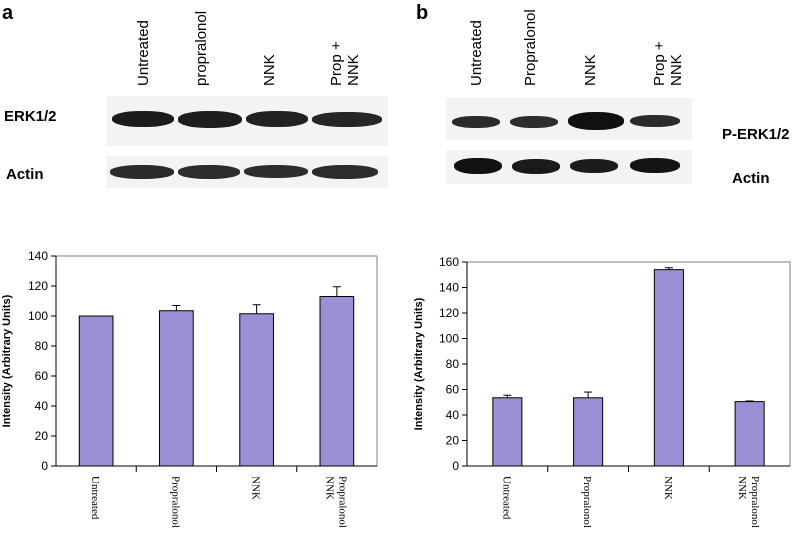 The height and width of the screenshot is (537, 797). I want to click on panel-b-lane-3-label: NNK, so click(590, 70).